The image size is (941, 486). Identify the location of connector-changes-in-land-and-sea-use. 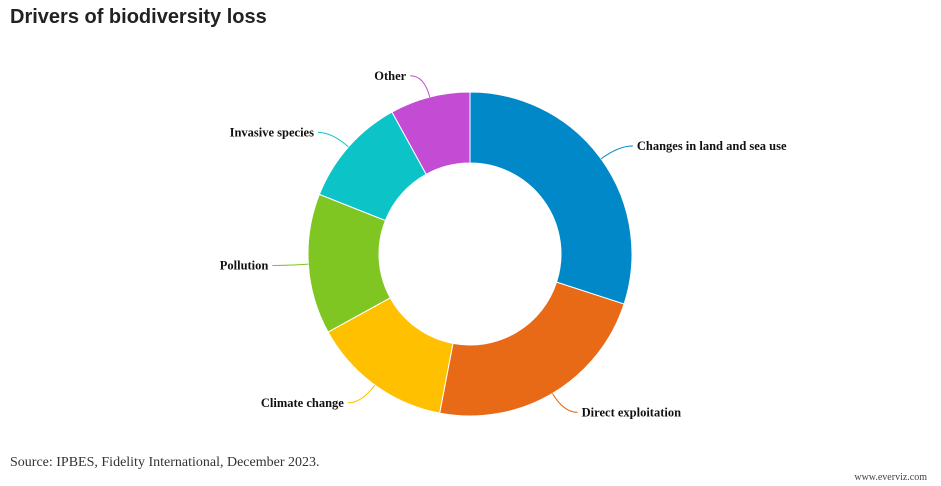
(616, 152).